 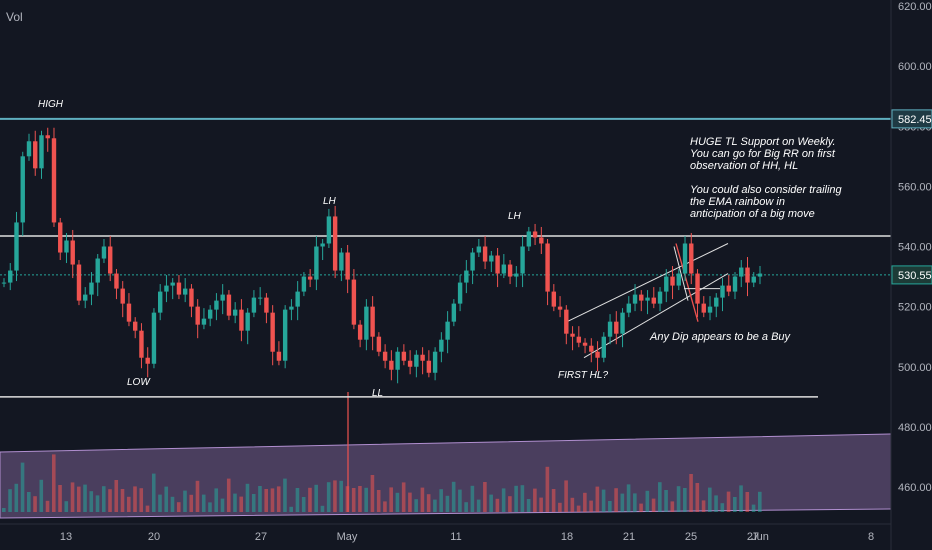 I want to click on x-tick-label: Jun, so click(x=760, y=537).